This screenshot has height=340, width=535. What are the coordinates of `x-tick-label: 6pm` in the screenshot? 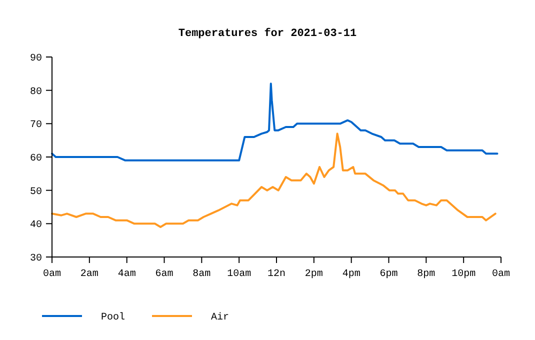 It's located at (389, 274).